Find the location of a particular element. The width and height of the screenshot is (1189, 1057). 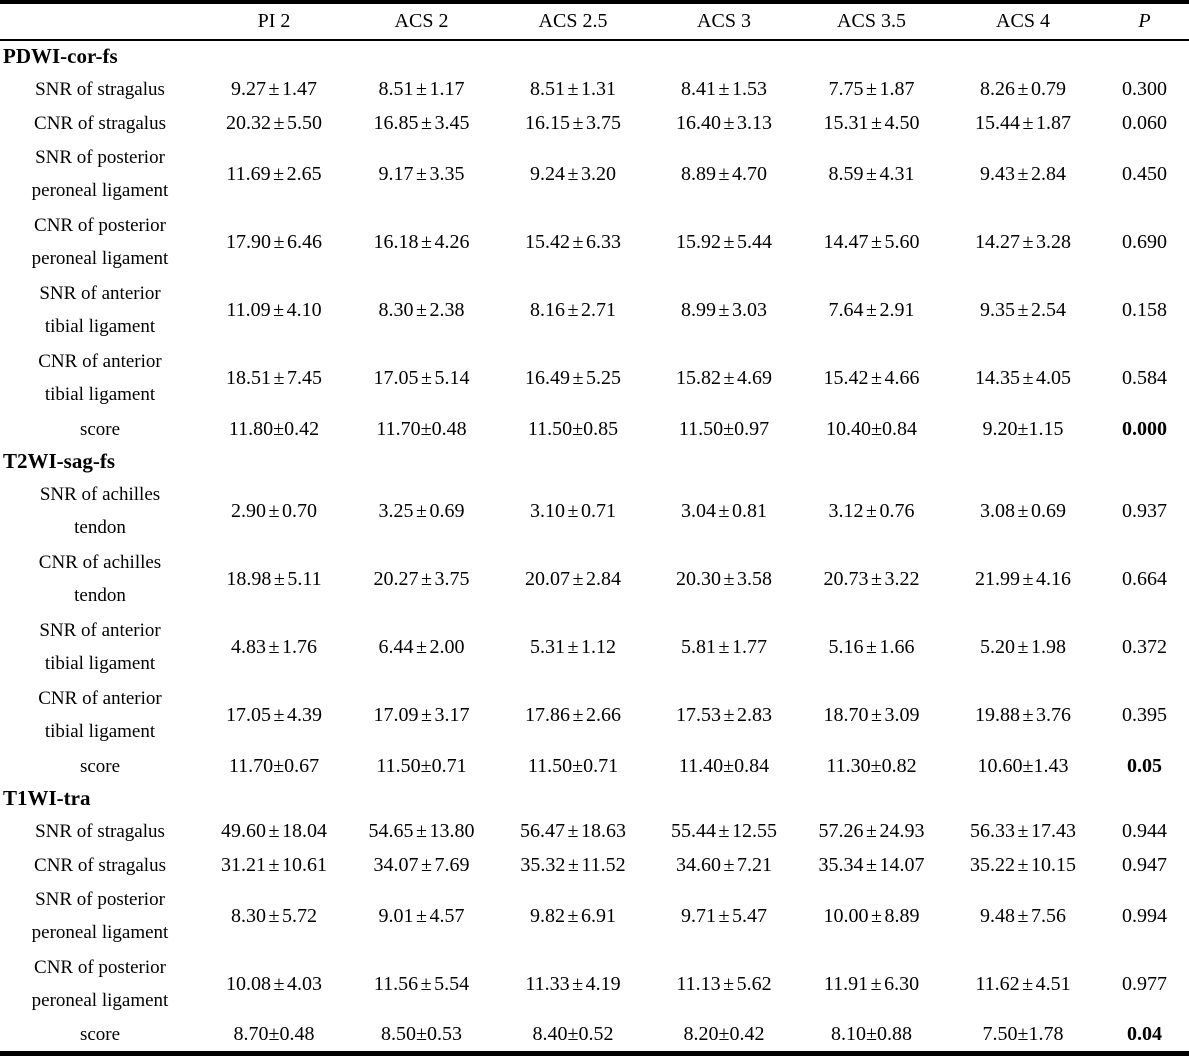

value-cell: 3.12 ±0.76 is located at coordinates (871, 510).